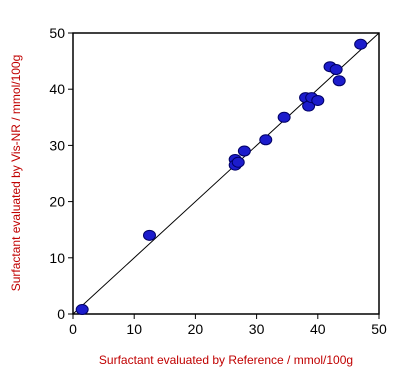 The height and width of the screenshot is (371, 398). Describe the element at coordinates (61, 314) in the screenshot. I see `y-tick-label: 0` at that location.